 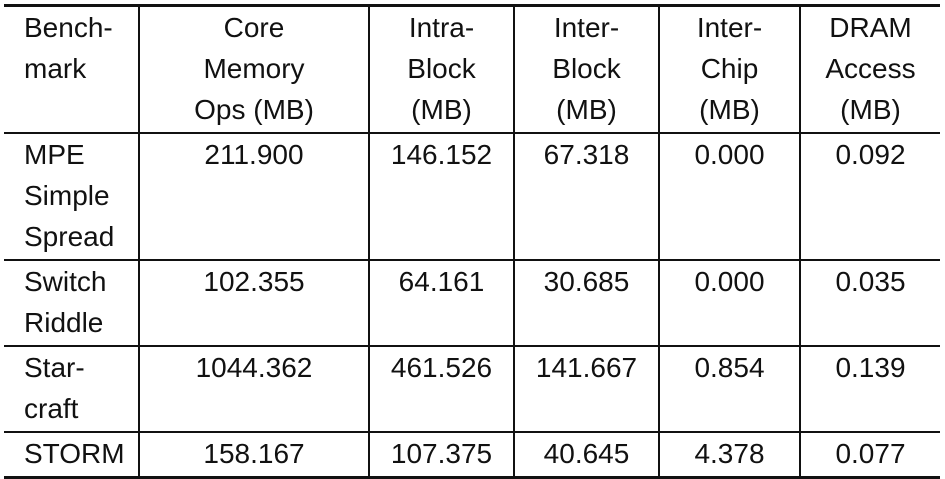 What do you see at coordinates (586, 303) in the screenshot?
I see `value-cell: 30.685` at bounding box center [586, 303].